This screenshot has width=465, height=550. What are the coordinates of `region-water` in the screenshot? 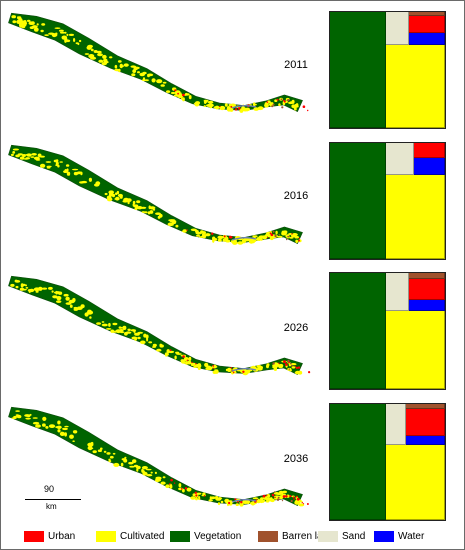 It's located at (244, 239).